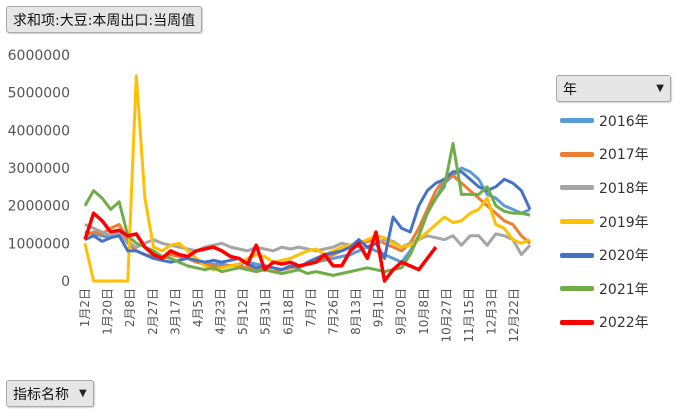 Image resolution: width=675 pixels, height=414 pixels. I want to click on legend-item: 2019年, so click(604, 222).